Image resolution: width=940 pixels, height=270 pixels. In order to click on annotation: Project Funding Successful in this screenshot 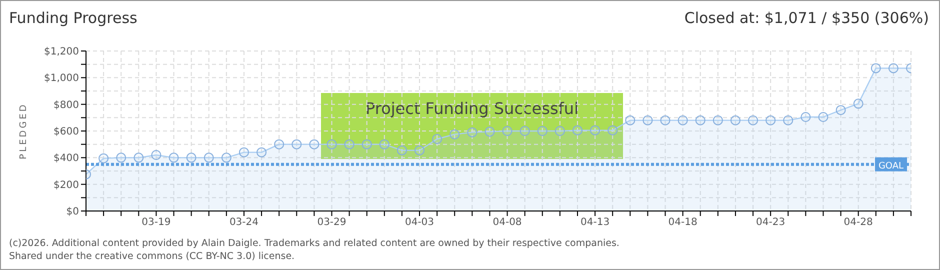, I will do `click(472, 108)`.